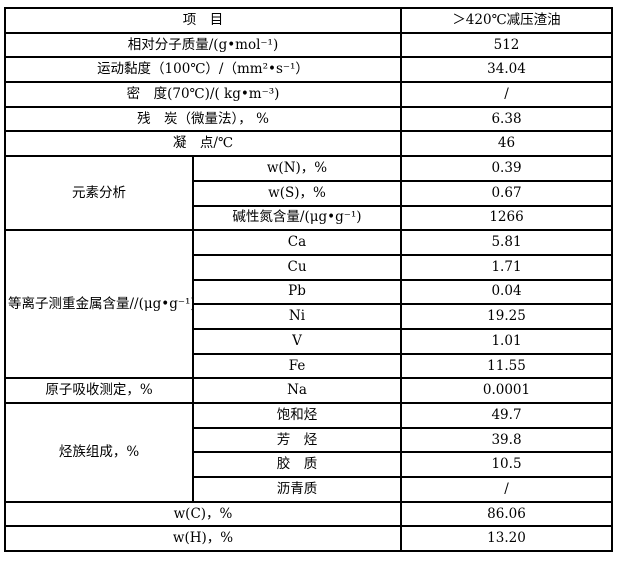  I want to click on group-label: 原子吸收测定，%, so click(99, 390).